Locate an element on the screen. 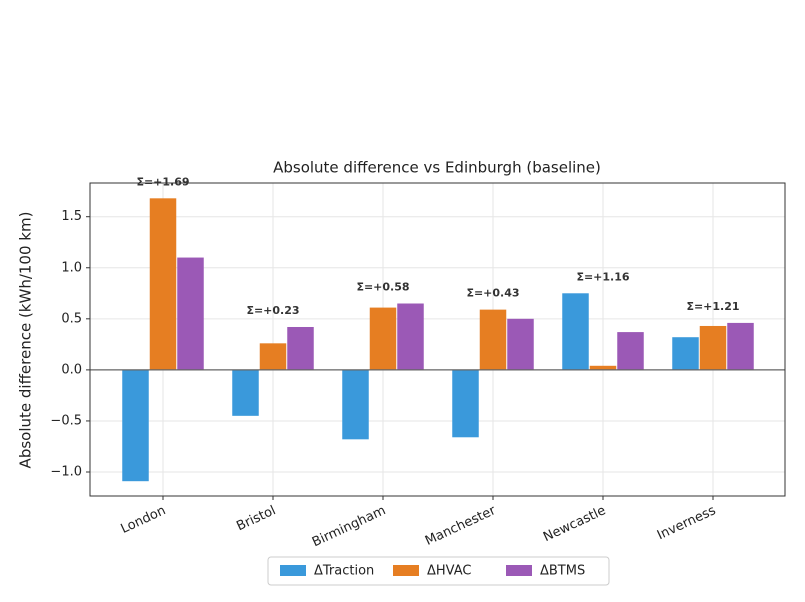 This screenshot has height=602, width=805. sum-label: Σ=+0.23 is located at coordinates (272, 310).